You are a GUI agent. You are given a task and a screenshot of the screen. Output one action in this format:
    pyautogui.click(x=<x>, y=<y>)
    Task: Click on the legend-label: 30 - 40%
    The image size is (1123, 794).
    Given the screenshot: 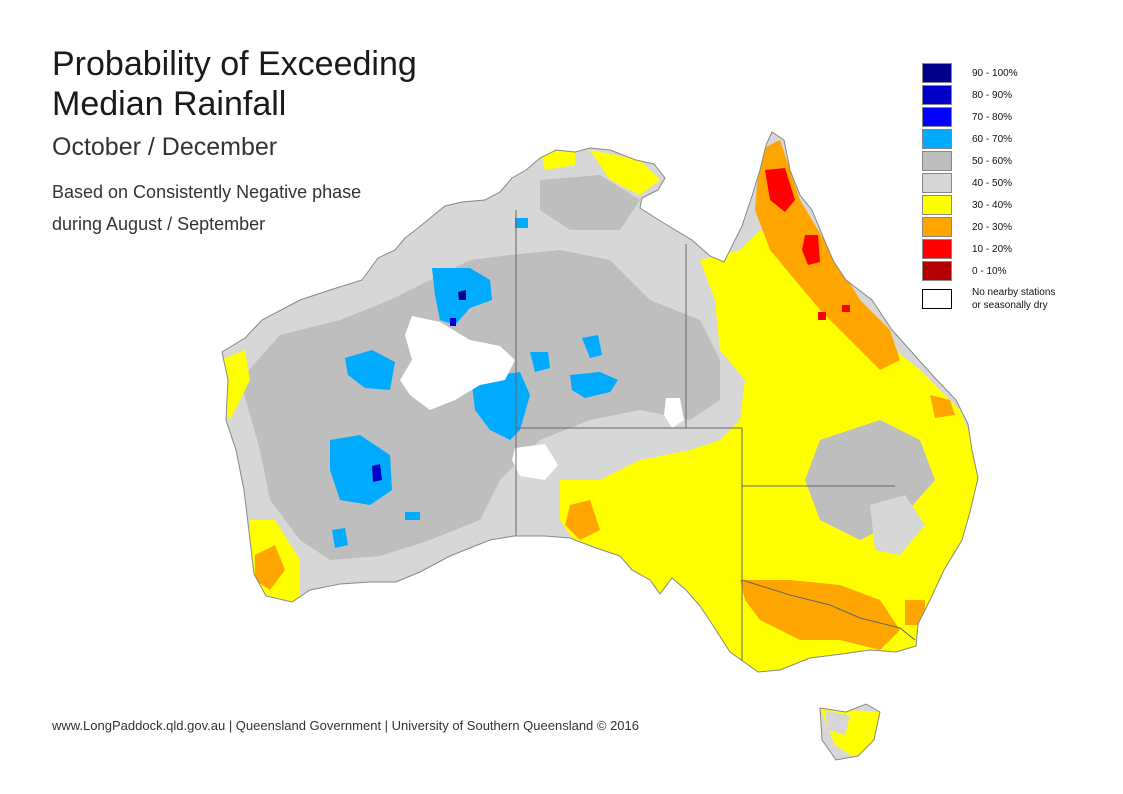 What is the action you would take?
    pyautogui.click(x=992, y=205)
    